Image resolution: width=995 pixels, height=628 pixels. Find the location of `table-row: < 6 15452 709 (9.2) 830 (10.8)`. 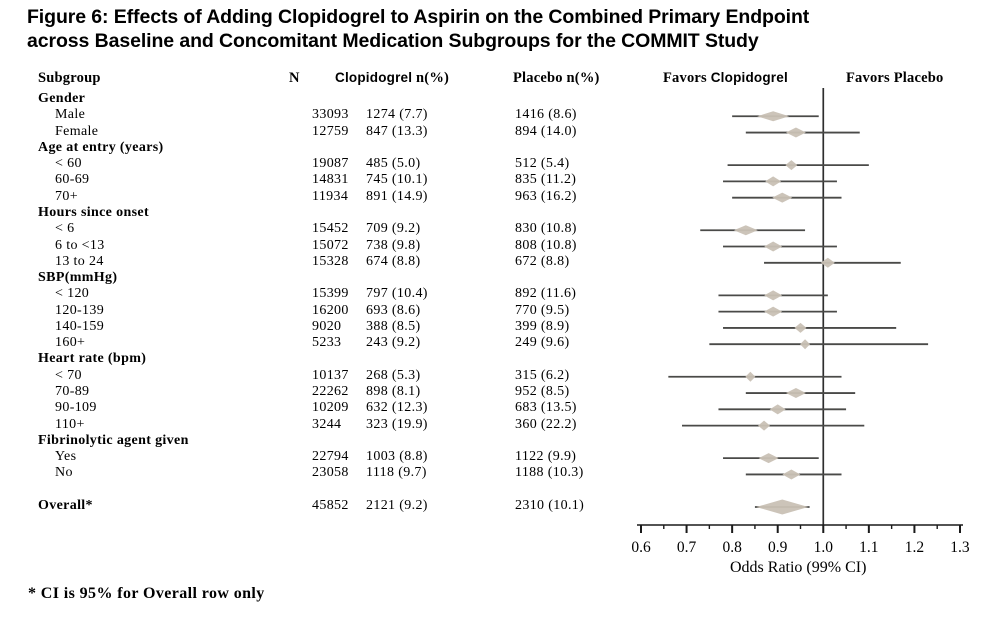

table-row: < 6 15452 709 (9.2) 830 (10.8) is located at coordinates (320, 229).